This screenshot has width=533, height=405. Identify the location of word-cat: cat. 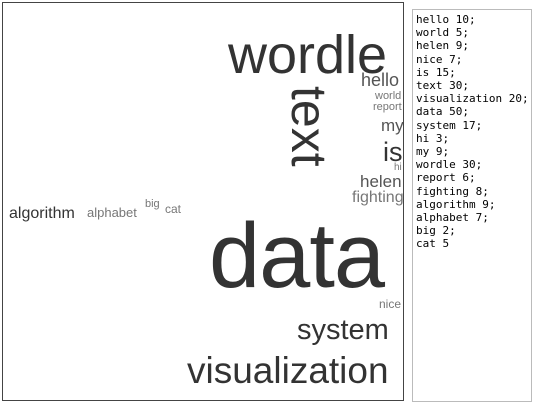
(173, 209).